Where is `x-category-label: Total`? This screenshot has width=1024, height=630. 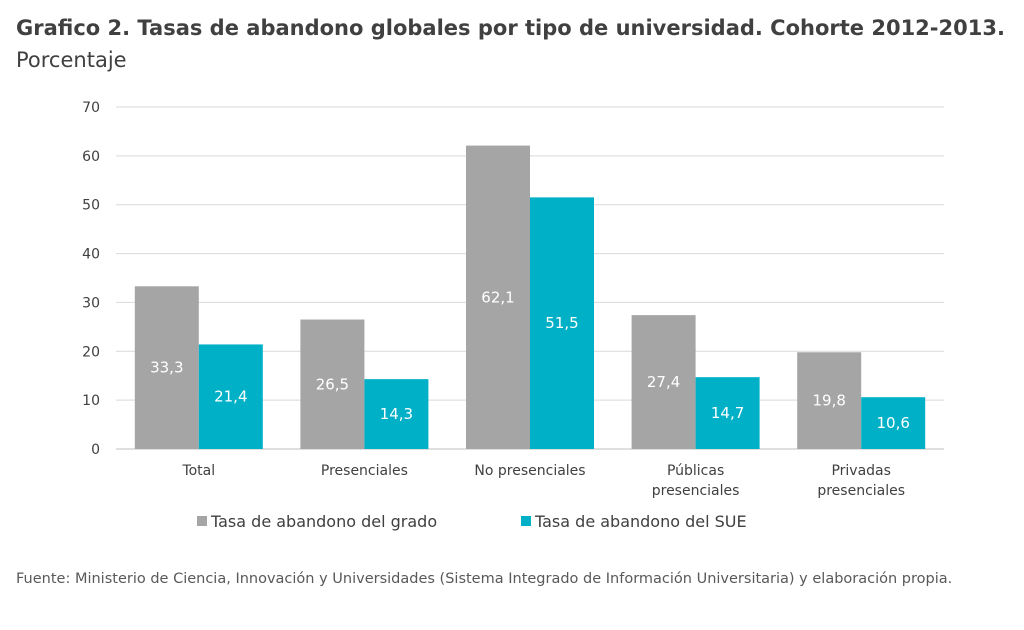 x-category-label: Total is located at coordinates (198, 471).